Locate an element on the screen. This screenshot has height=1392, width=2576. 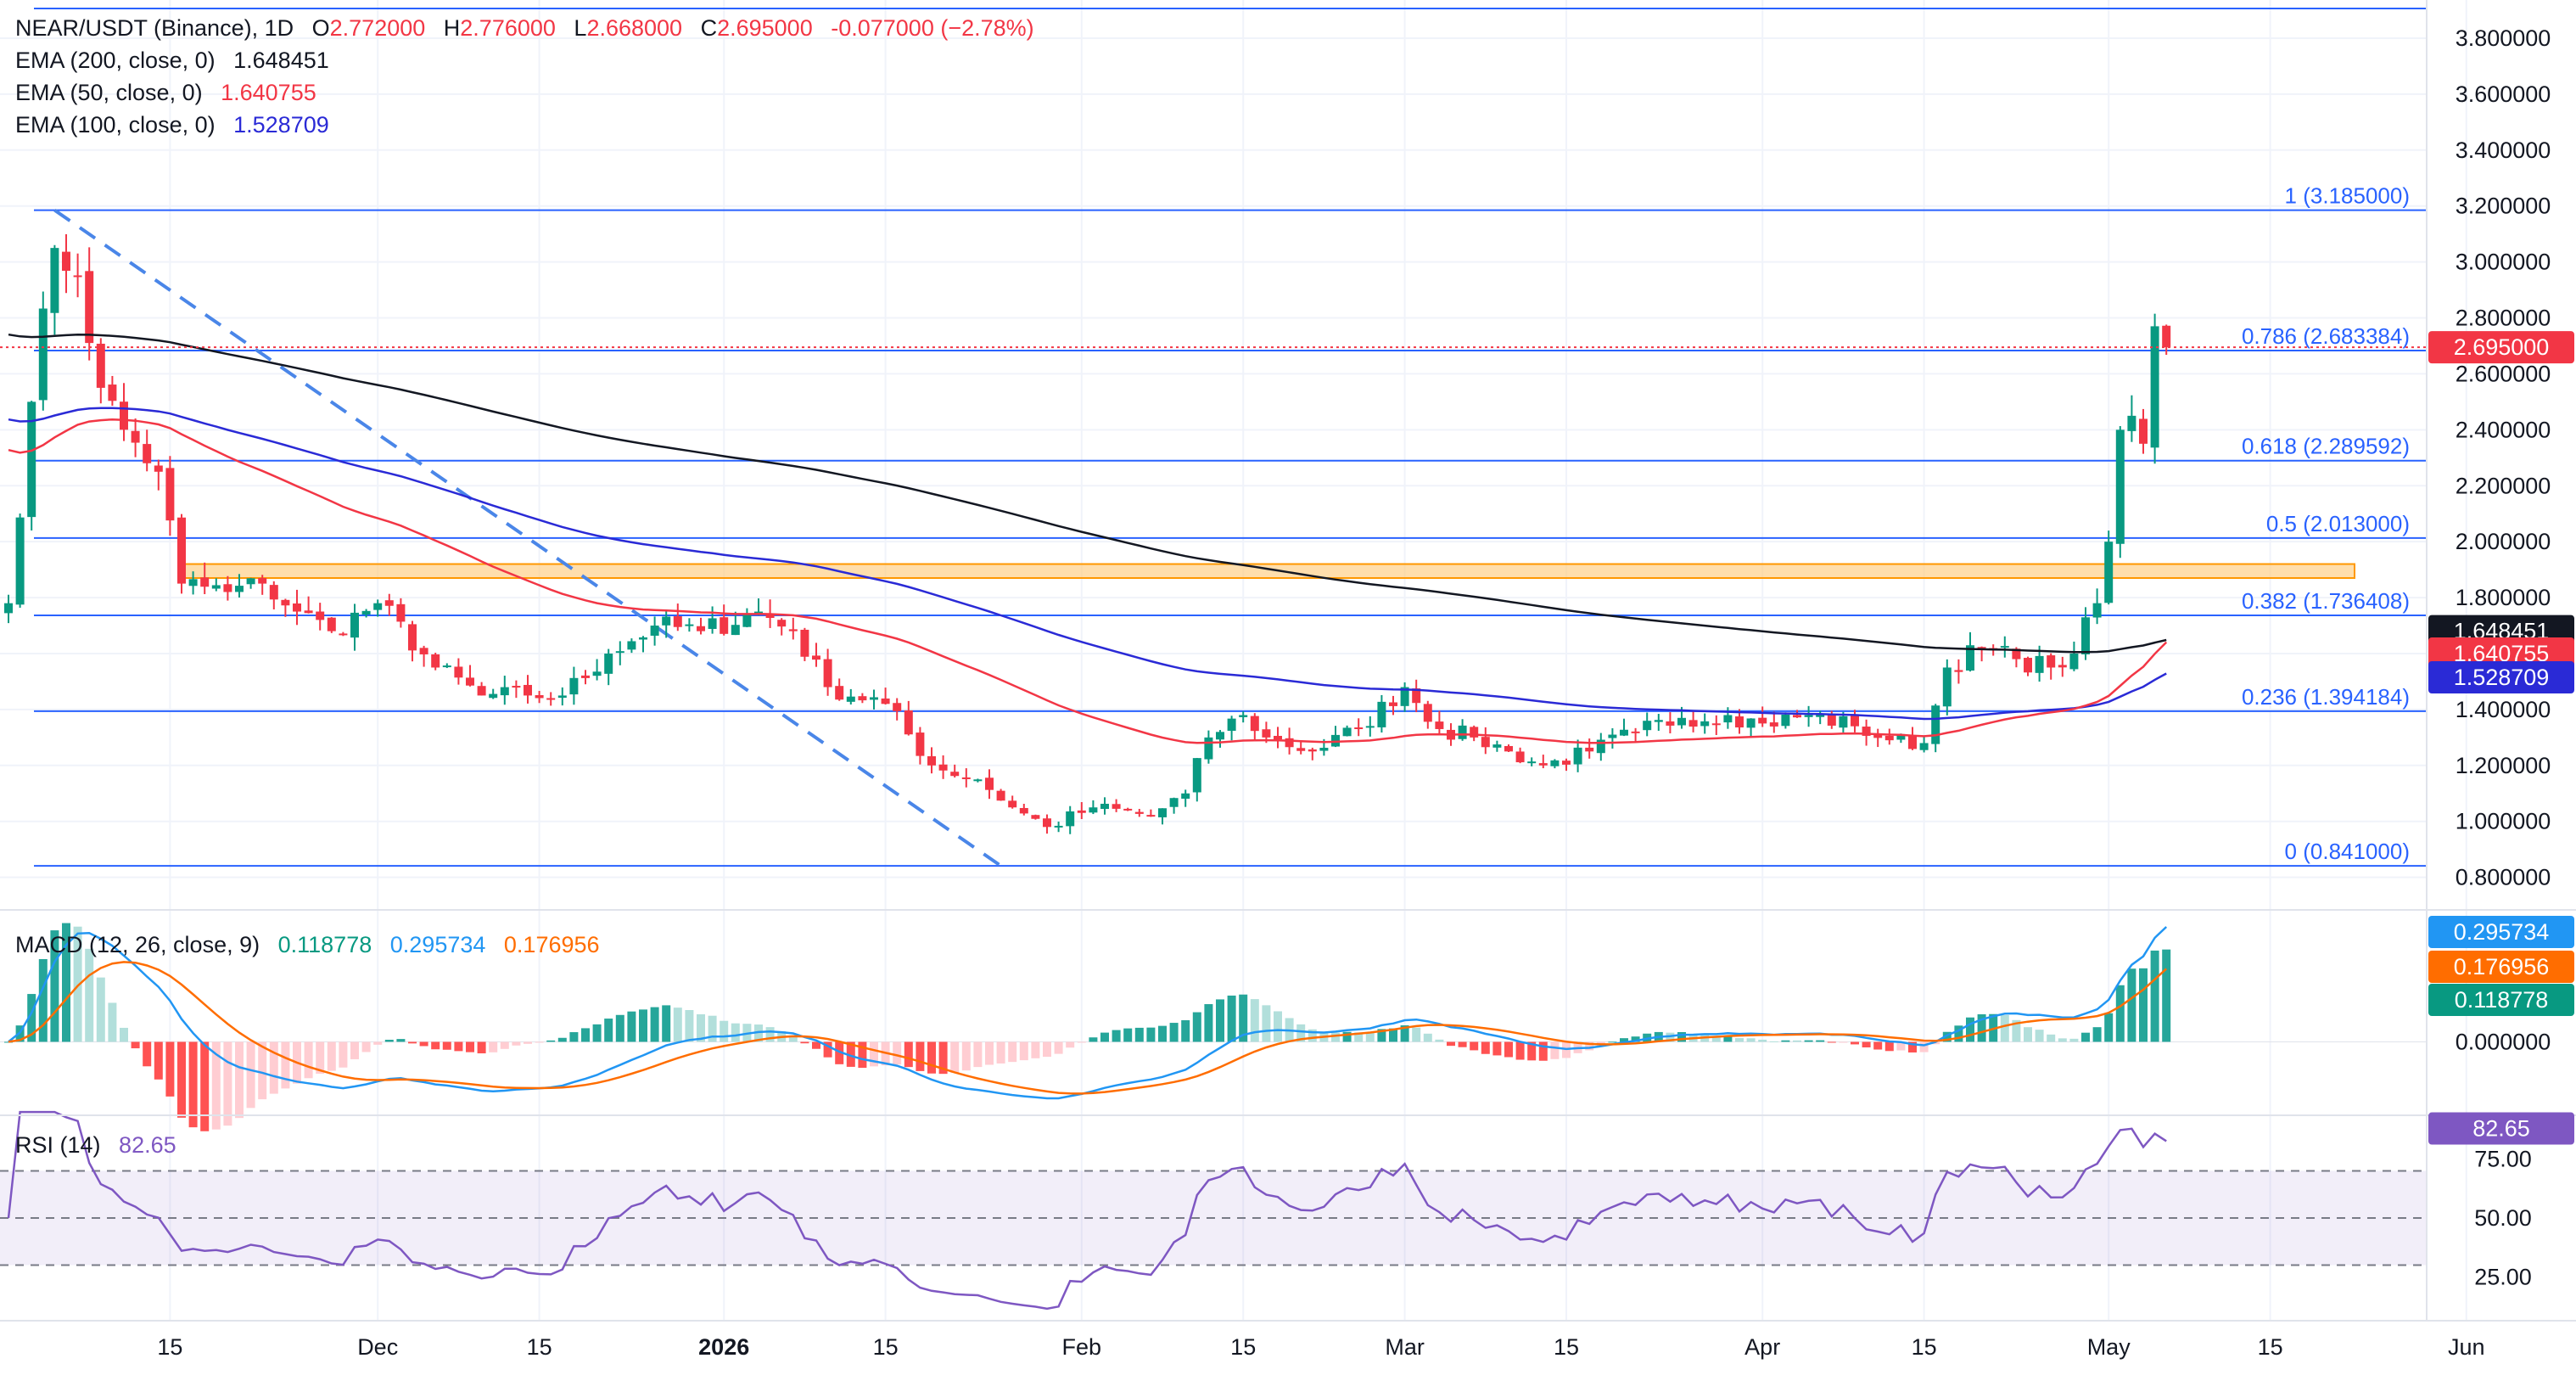
macd-signal-line is located at coordinates (1088, 1028).